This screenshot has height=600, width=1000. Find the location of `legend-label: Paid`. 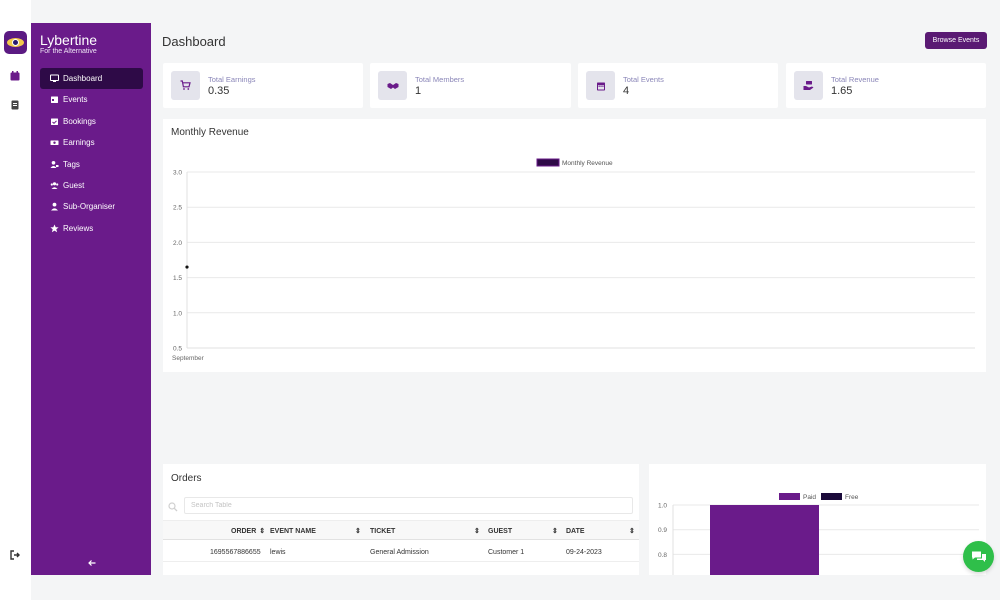

legend-label: Paid is located at coordinates (809, 497).